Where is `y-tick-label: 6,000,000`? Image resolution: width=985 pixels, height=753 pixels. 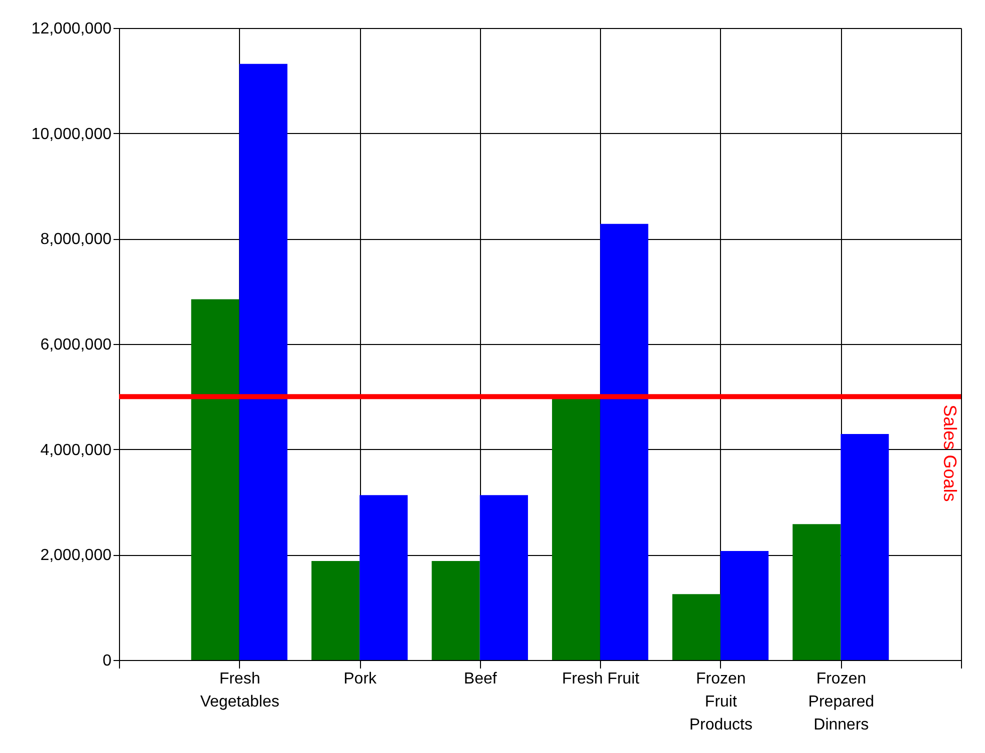 y-tick-label: 6,000,000 is located at coordinates (76, 345).